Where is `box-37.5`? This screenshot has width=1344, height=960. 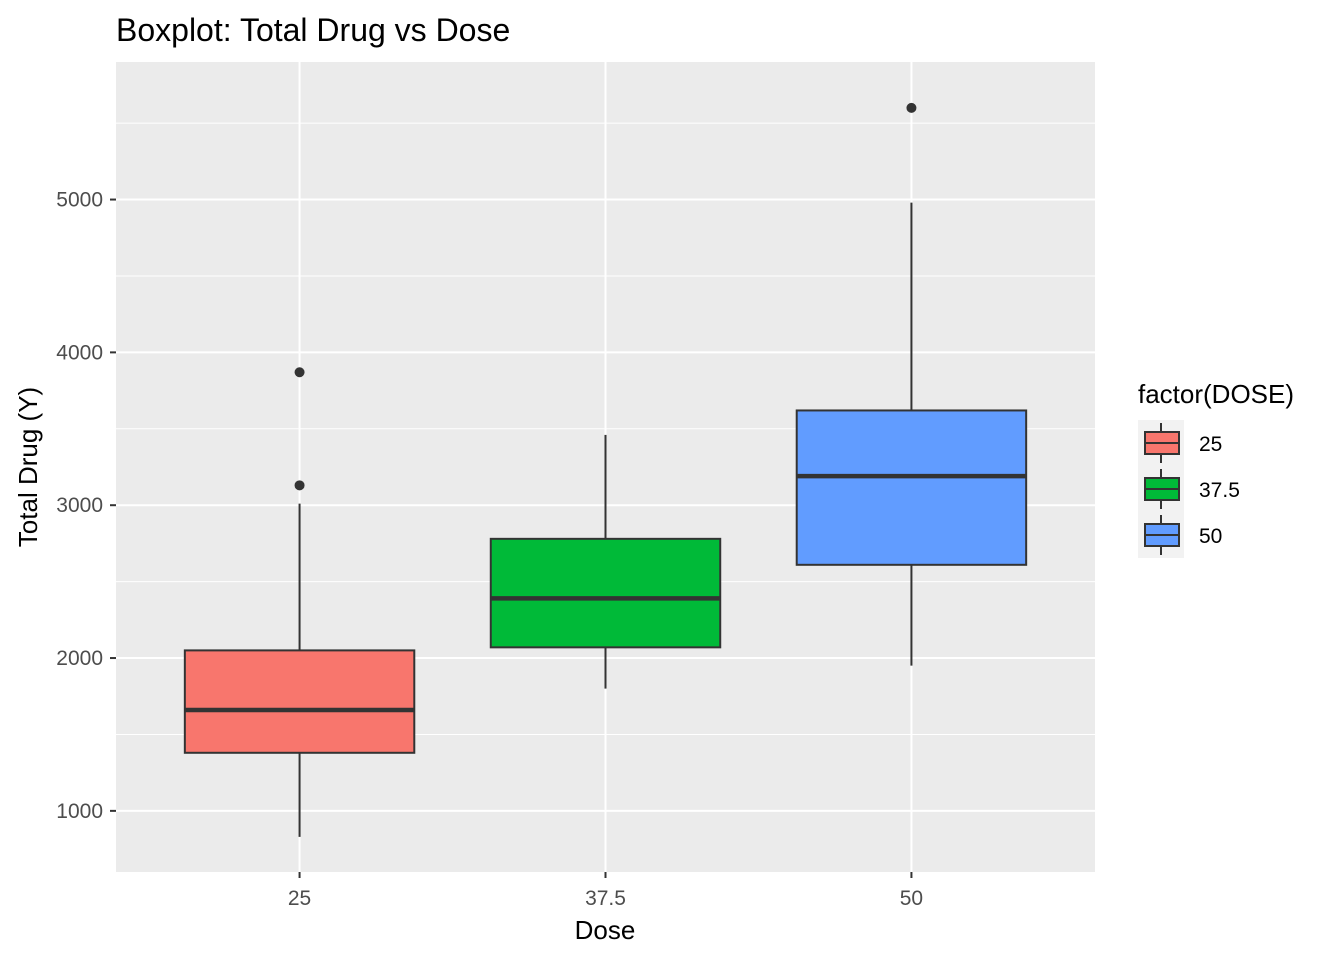 box-37.5 is located at coordinates (605, 561).